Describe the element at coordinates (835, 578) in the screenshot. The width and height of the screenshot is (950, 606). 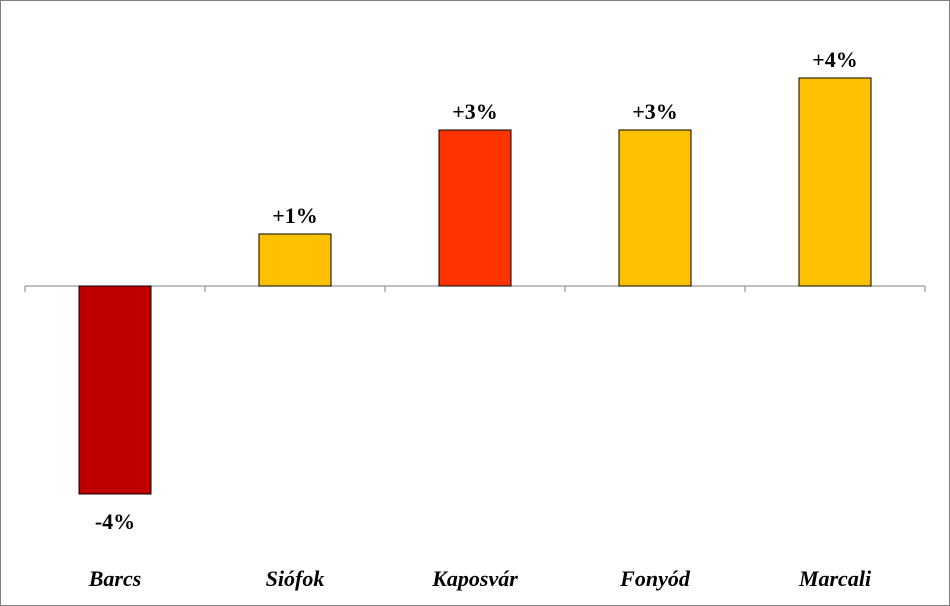
I see `category-label: Marcali` at that location.